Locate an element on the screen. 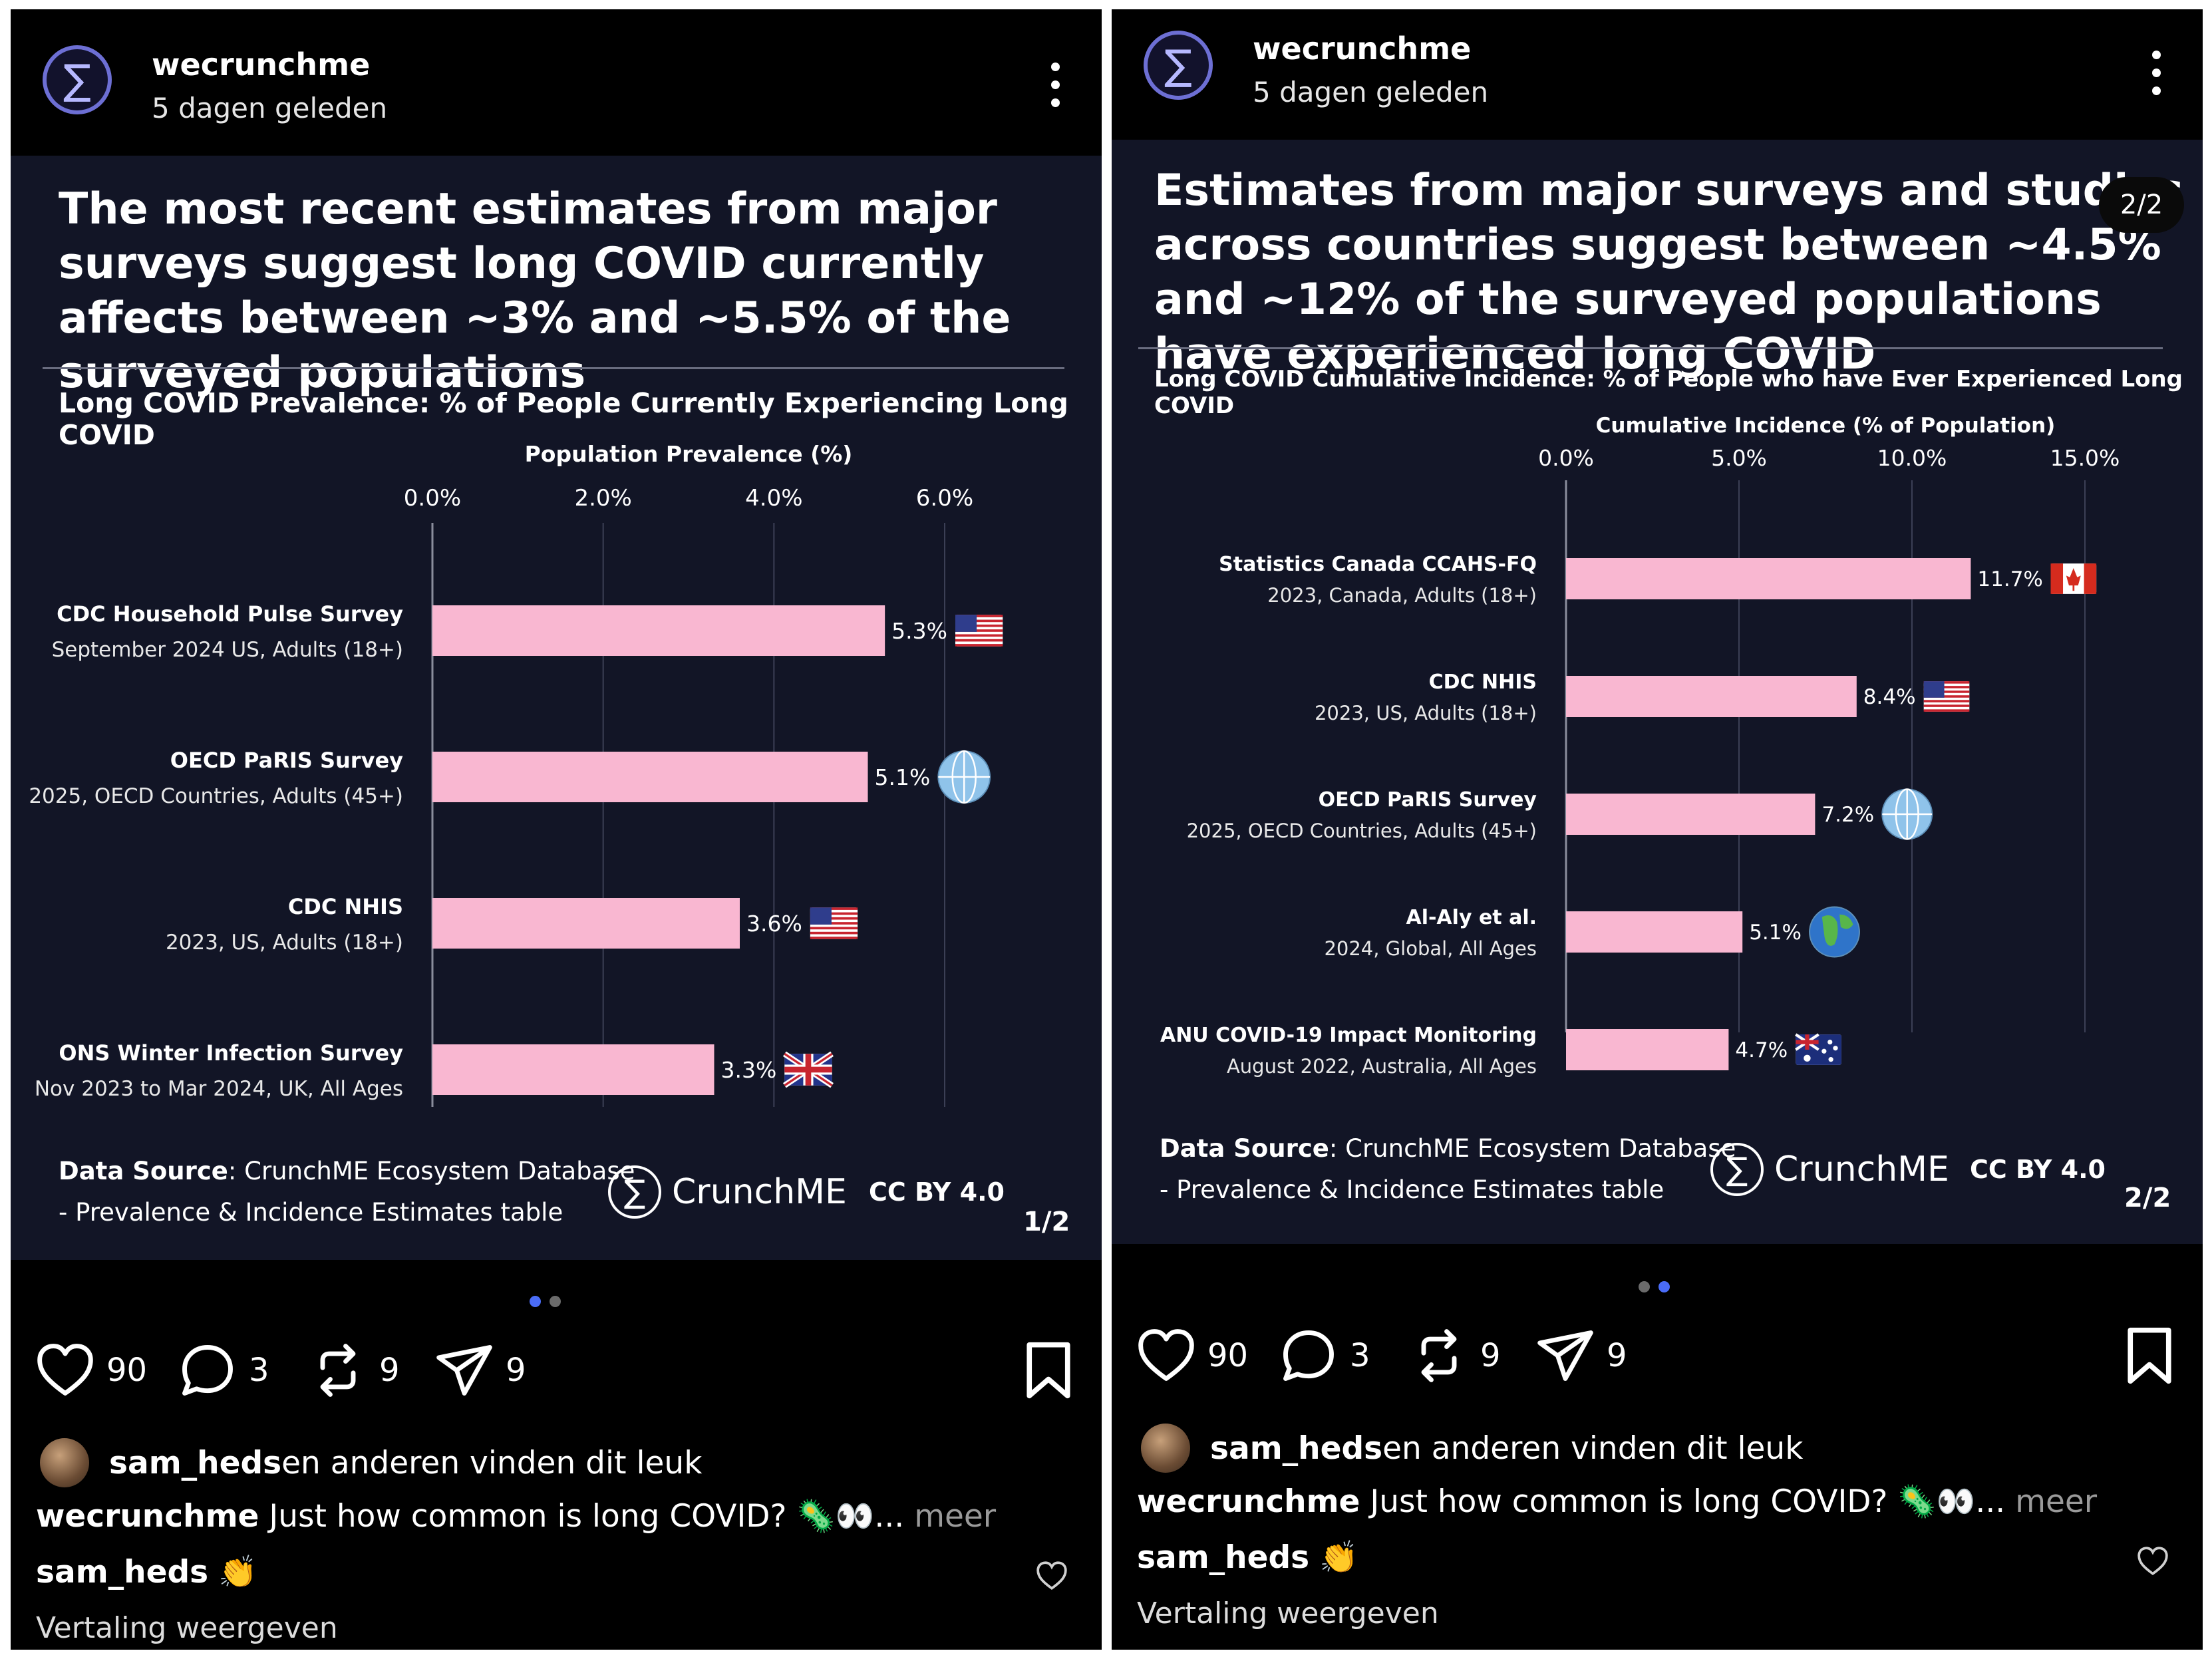 This screenshot has height=1659, width=2212. action-bar: 90 3 9 9 is located at coordinates (1658, 1352).